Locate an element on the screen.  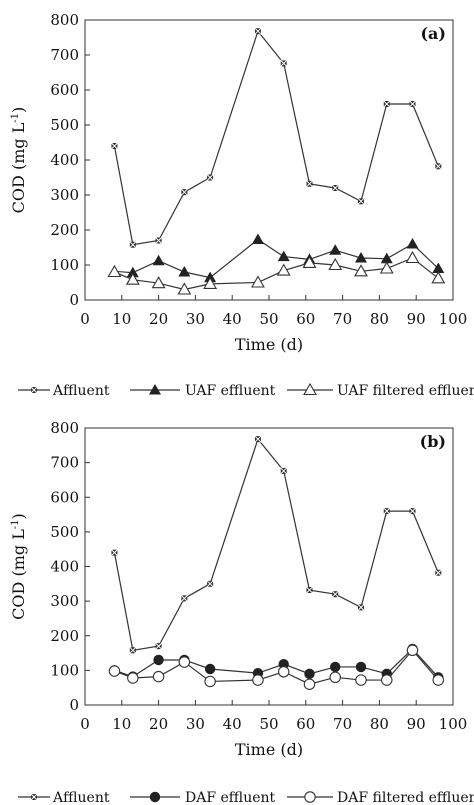
legend-label: DAF effluent is located at coordinates (230, 797).